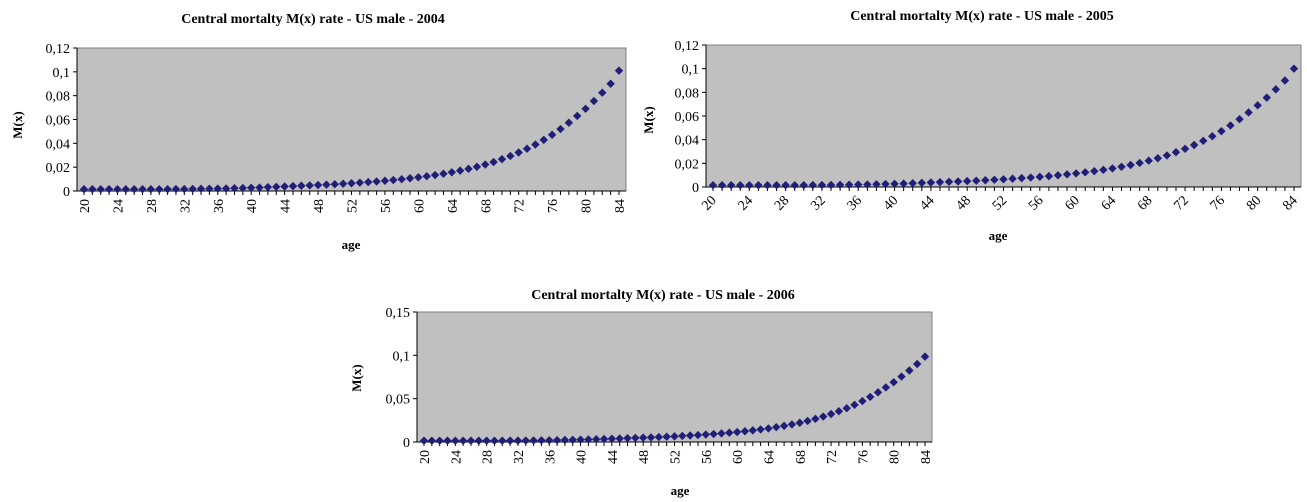 The height and width of the screenshot is (502, 1307). I want to click on y-tick-label: 0,02, so click(687, 164).